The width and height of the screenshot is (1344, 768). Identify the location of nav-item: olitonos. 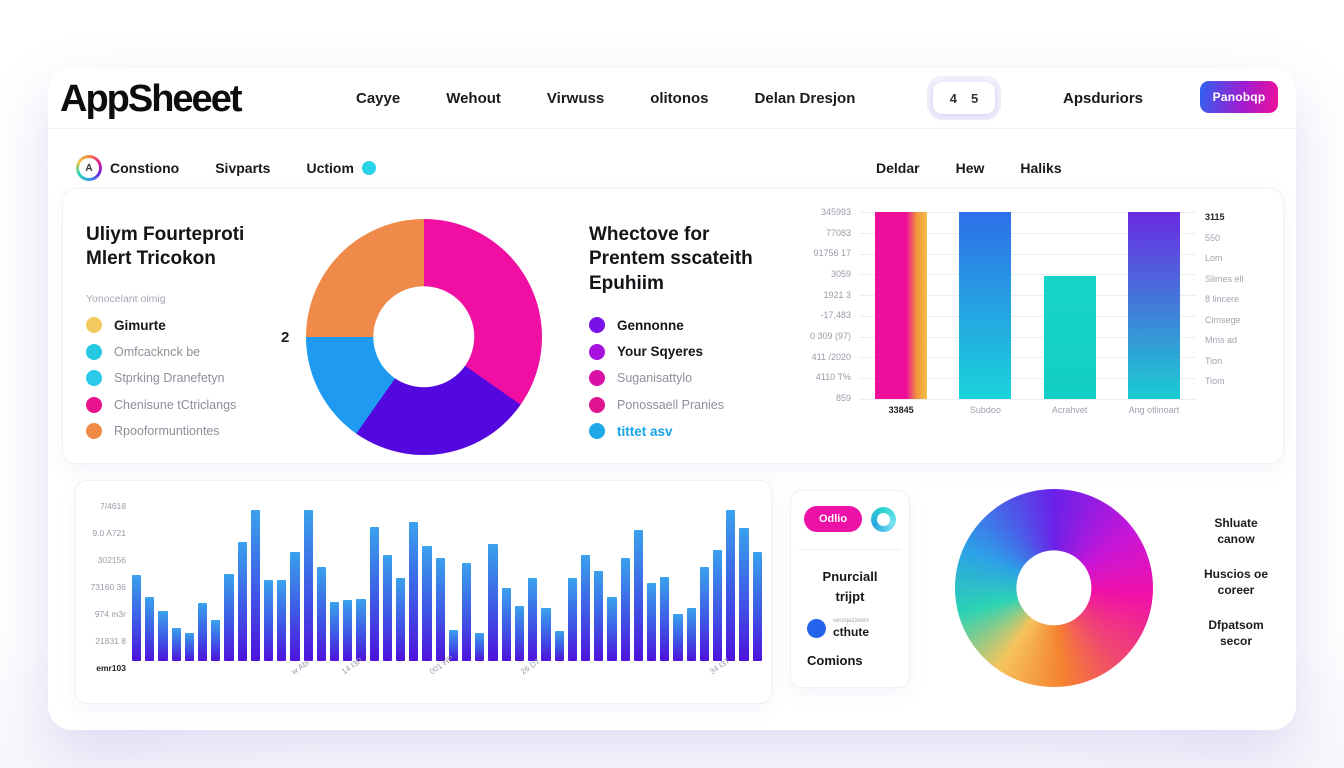
(679, 98).